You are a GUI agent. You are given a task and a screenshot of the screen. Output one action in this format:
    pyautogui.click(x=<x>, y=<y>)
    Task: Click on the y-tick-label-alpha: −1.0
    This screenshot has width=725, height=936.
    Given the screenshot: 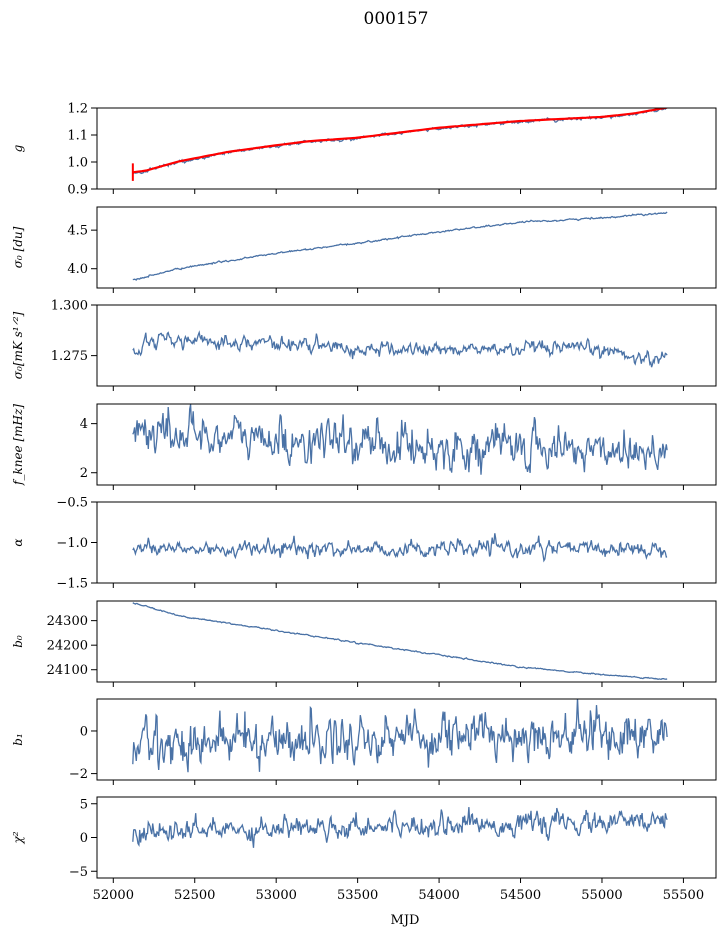 What is the action you would take?
    pyautogui.click(x=72, y=543)
    